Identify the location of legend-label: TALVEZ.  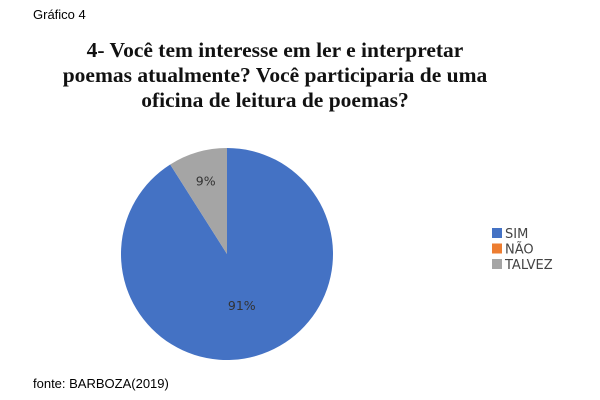
(528, 265).